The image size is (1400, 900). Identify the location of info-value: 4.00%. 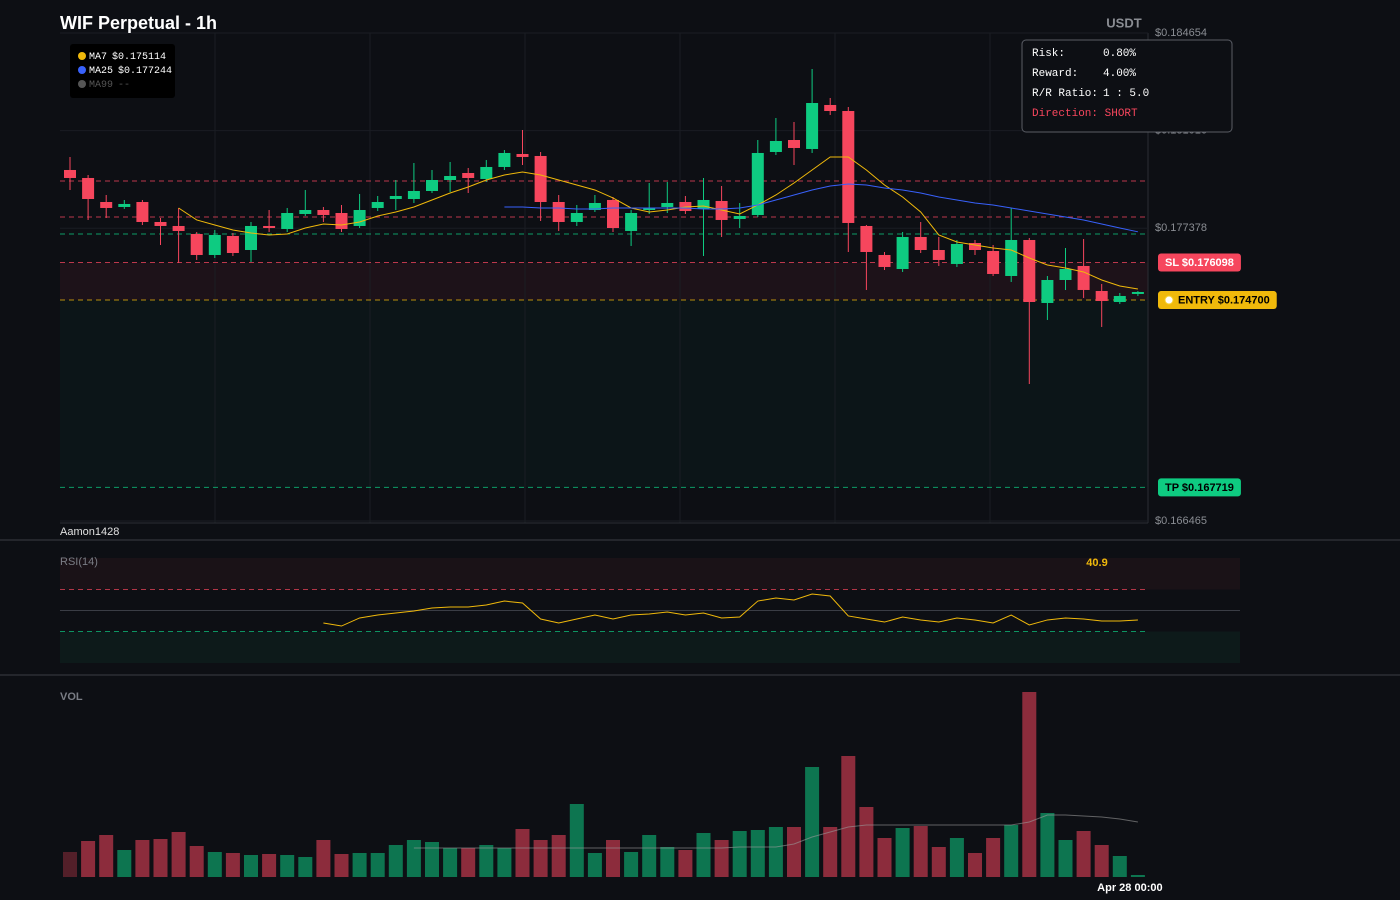
(1119, 74).